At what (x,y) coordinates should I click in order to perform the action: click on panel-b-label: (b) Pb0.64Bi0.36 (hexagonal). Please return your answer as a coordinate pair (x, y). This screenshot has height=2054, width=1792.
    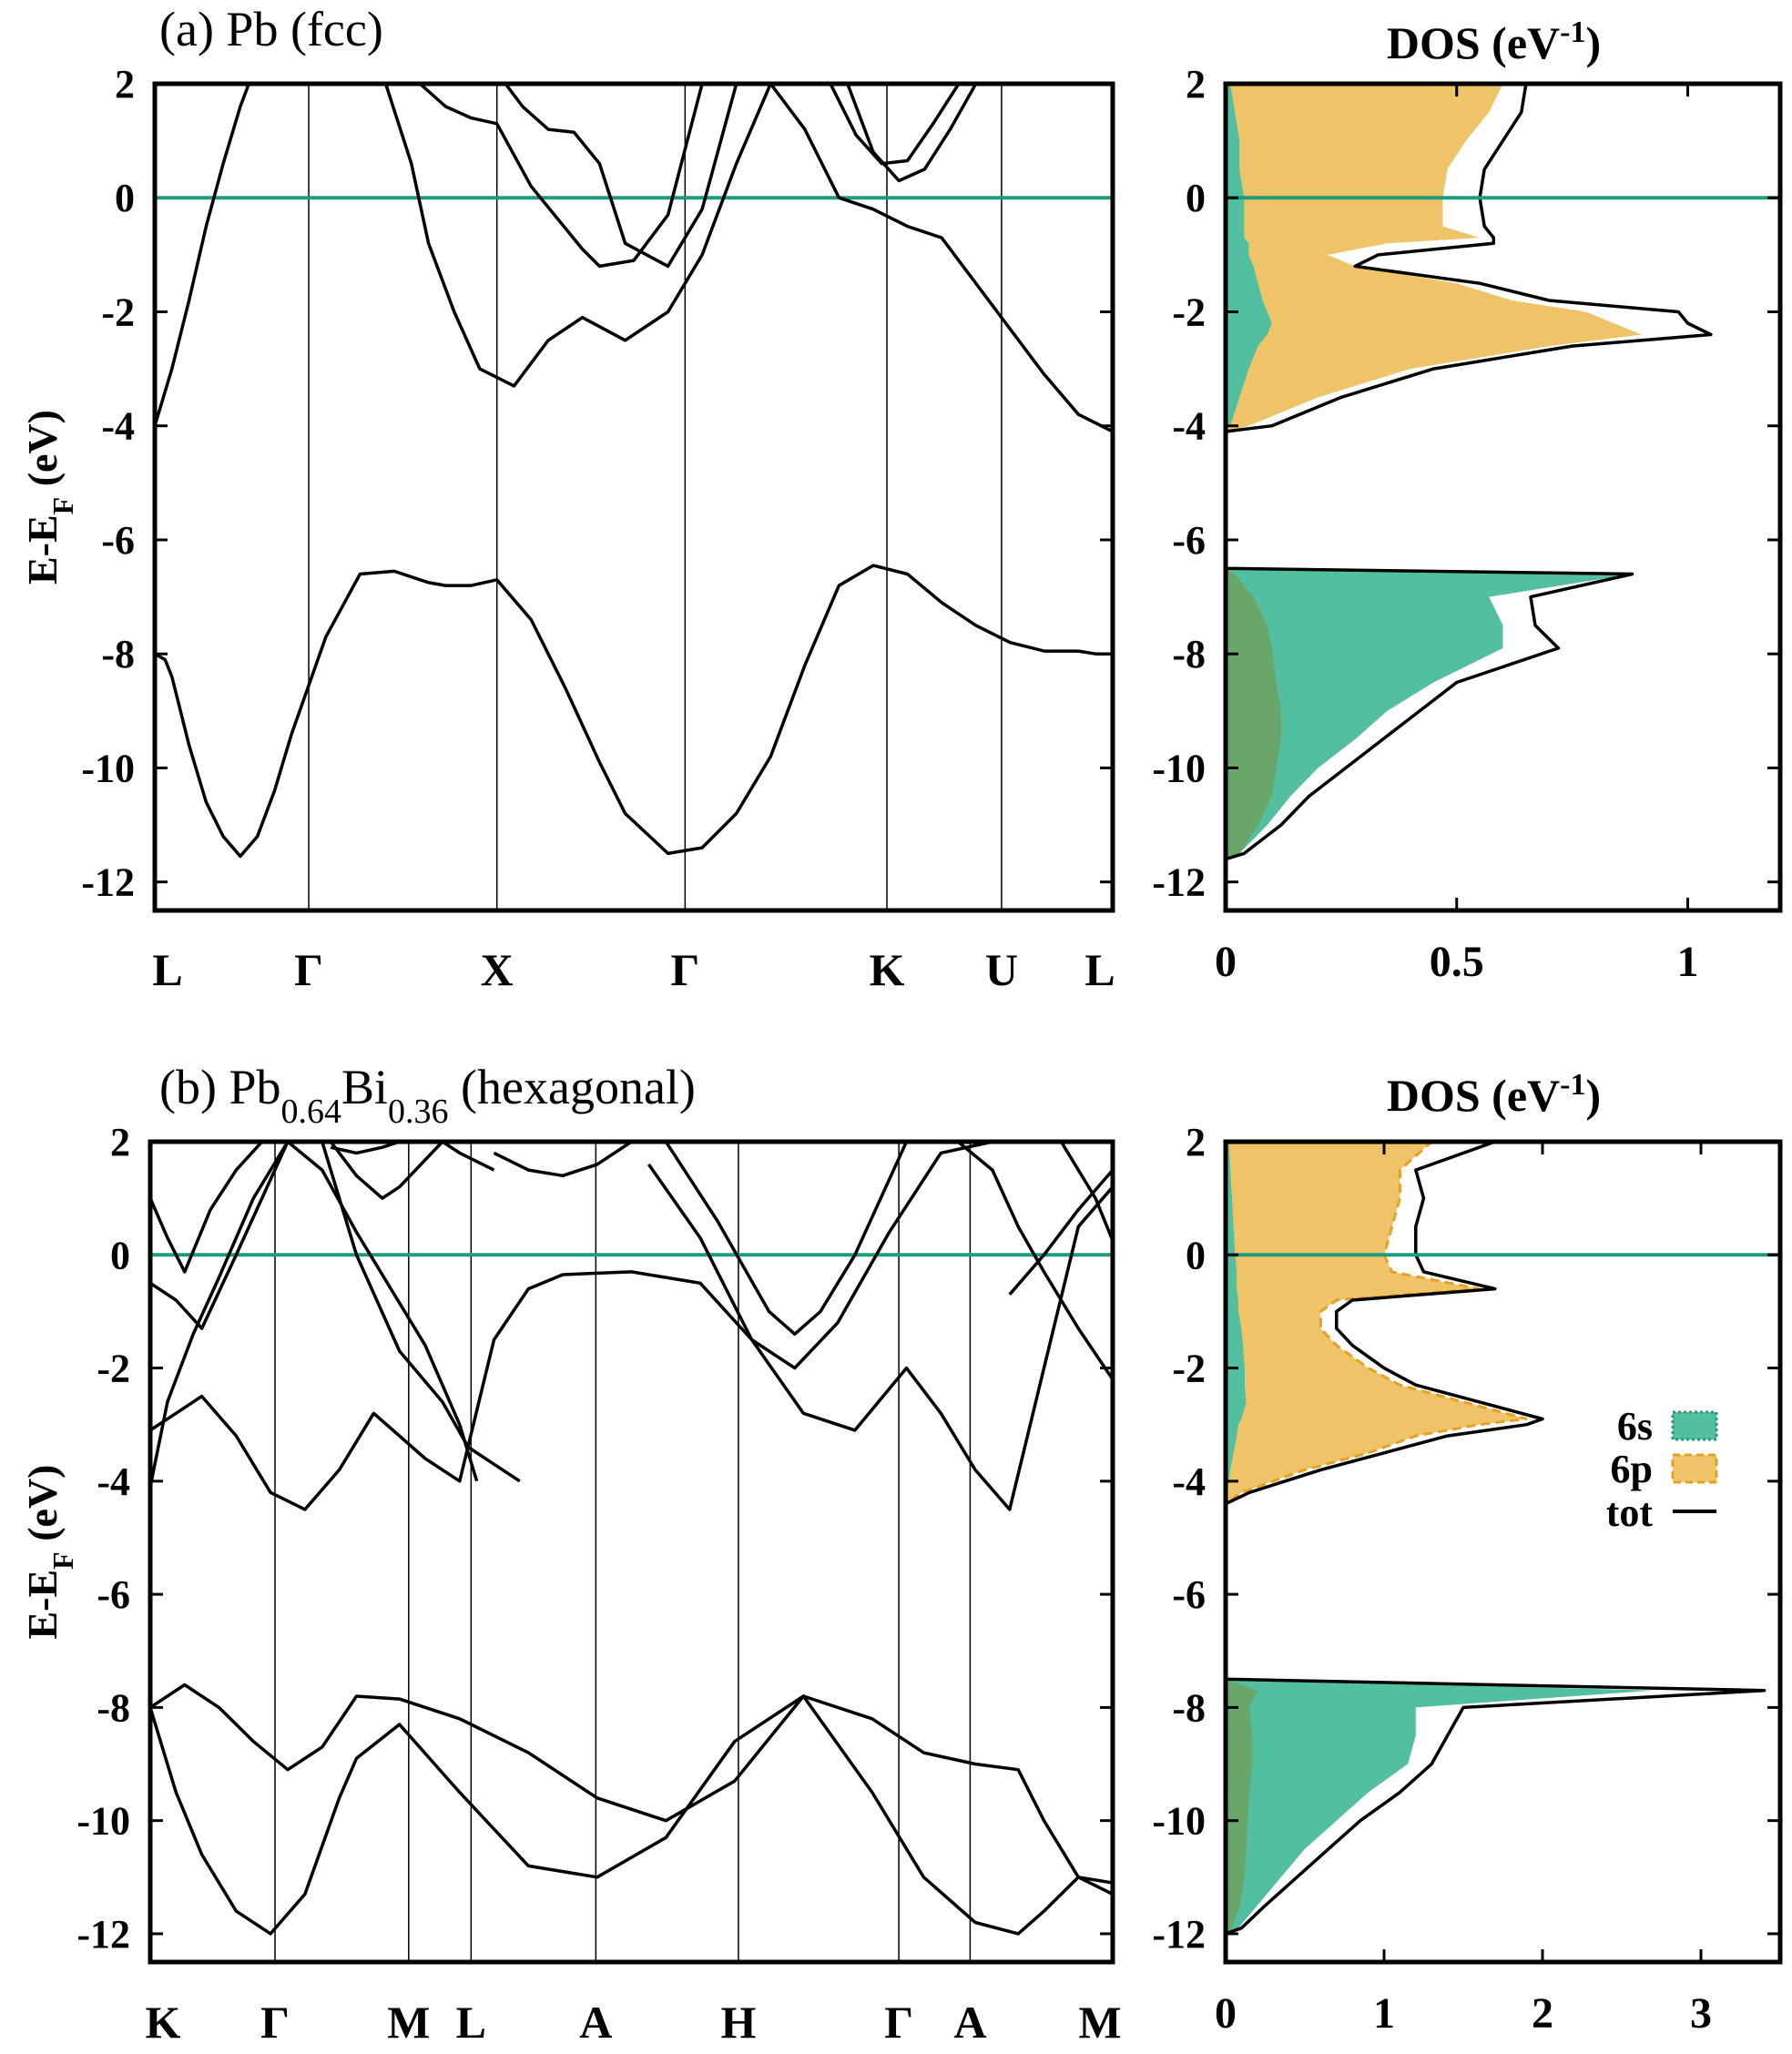
    Looking at the image, I should click on (427, 1095).